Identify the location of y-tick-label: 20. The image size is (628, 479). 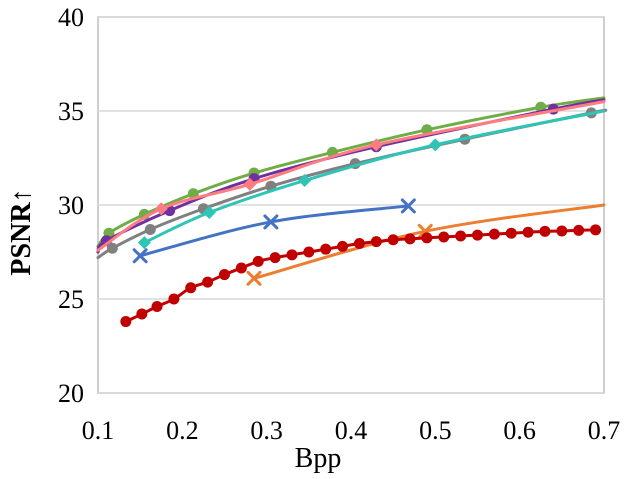
(71, 393).